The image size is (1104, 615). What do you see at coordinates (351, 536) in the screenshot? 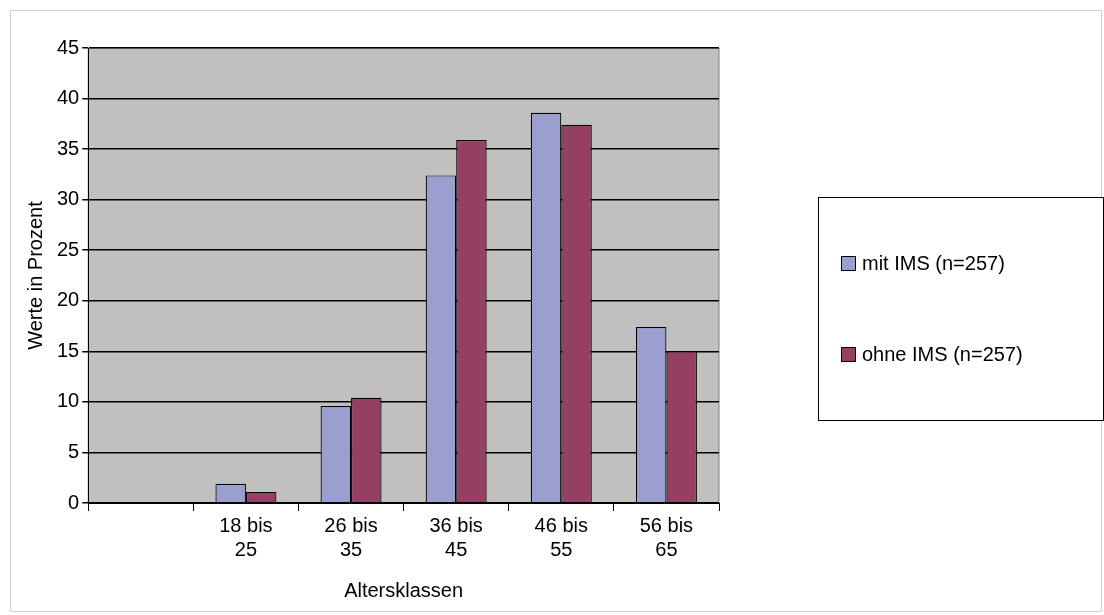
I see `x-tick-label: 26 bis 35` at bounding box center [351, 536].